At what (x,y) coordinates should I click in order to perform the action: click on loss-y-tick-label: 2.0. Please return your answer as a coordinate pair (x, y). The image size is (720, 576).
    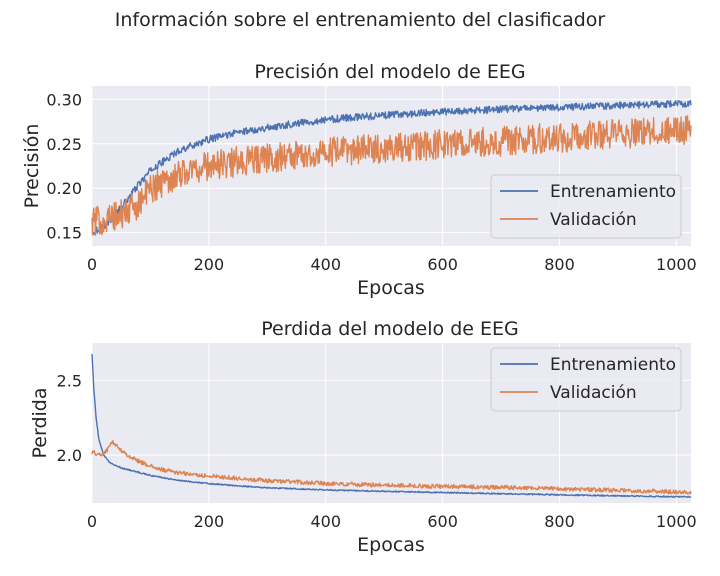
    Looking at the image, I should click on (69, 455).